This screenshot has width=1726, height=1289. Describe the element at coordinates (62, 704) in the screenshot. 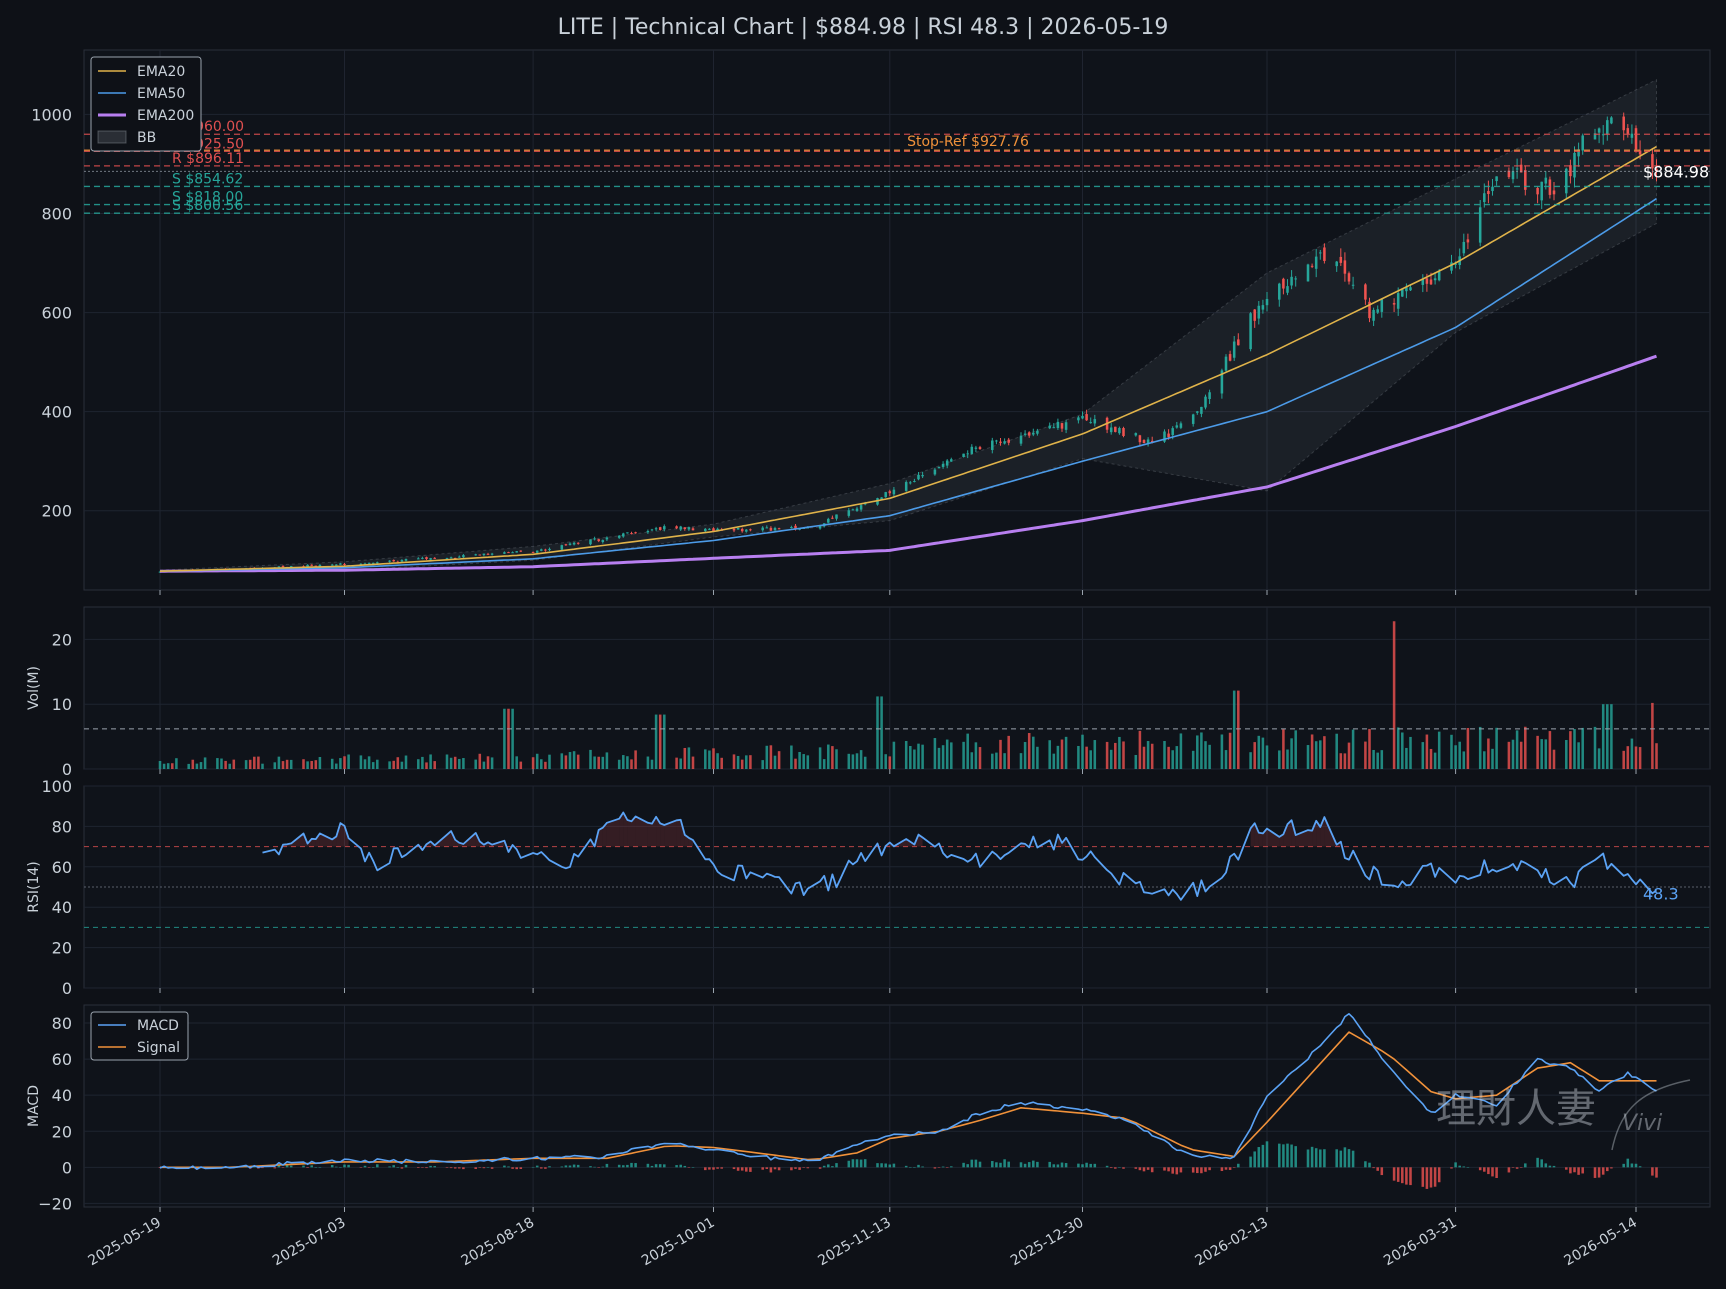

I see `volume-y-tick-label: 10` at that location.